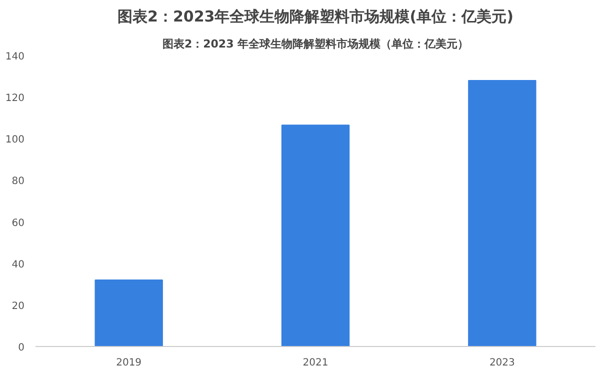 The width and height of the screenshot is (606, 373). Describe the element at coordinates (18, 182) in the screenshot. I see `y-tick-label: 80` at that location.